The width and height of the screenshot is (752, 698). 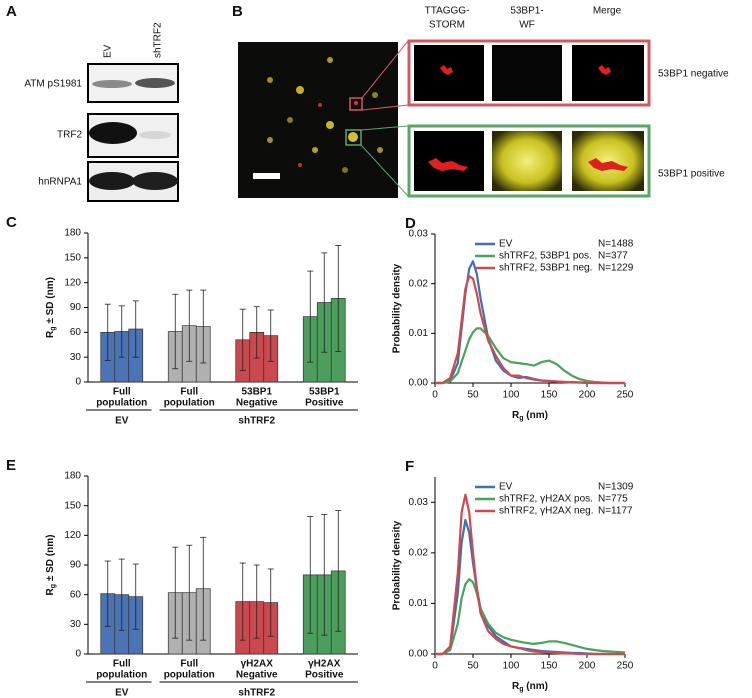 I want to click on column-header: STORM, so click(x=447, y=25).